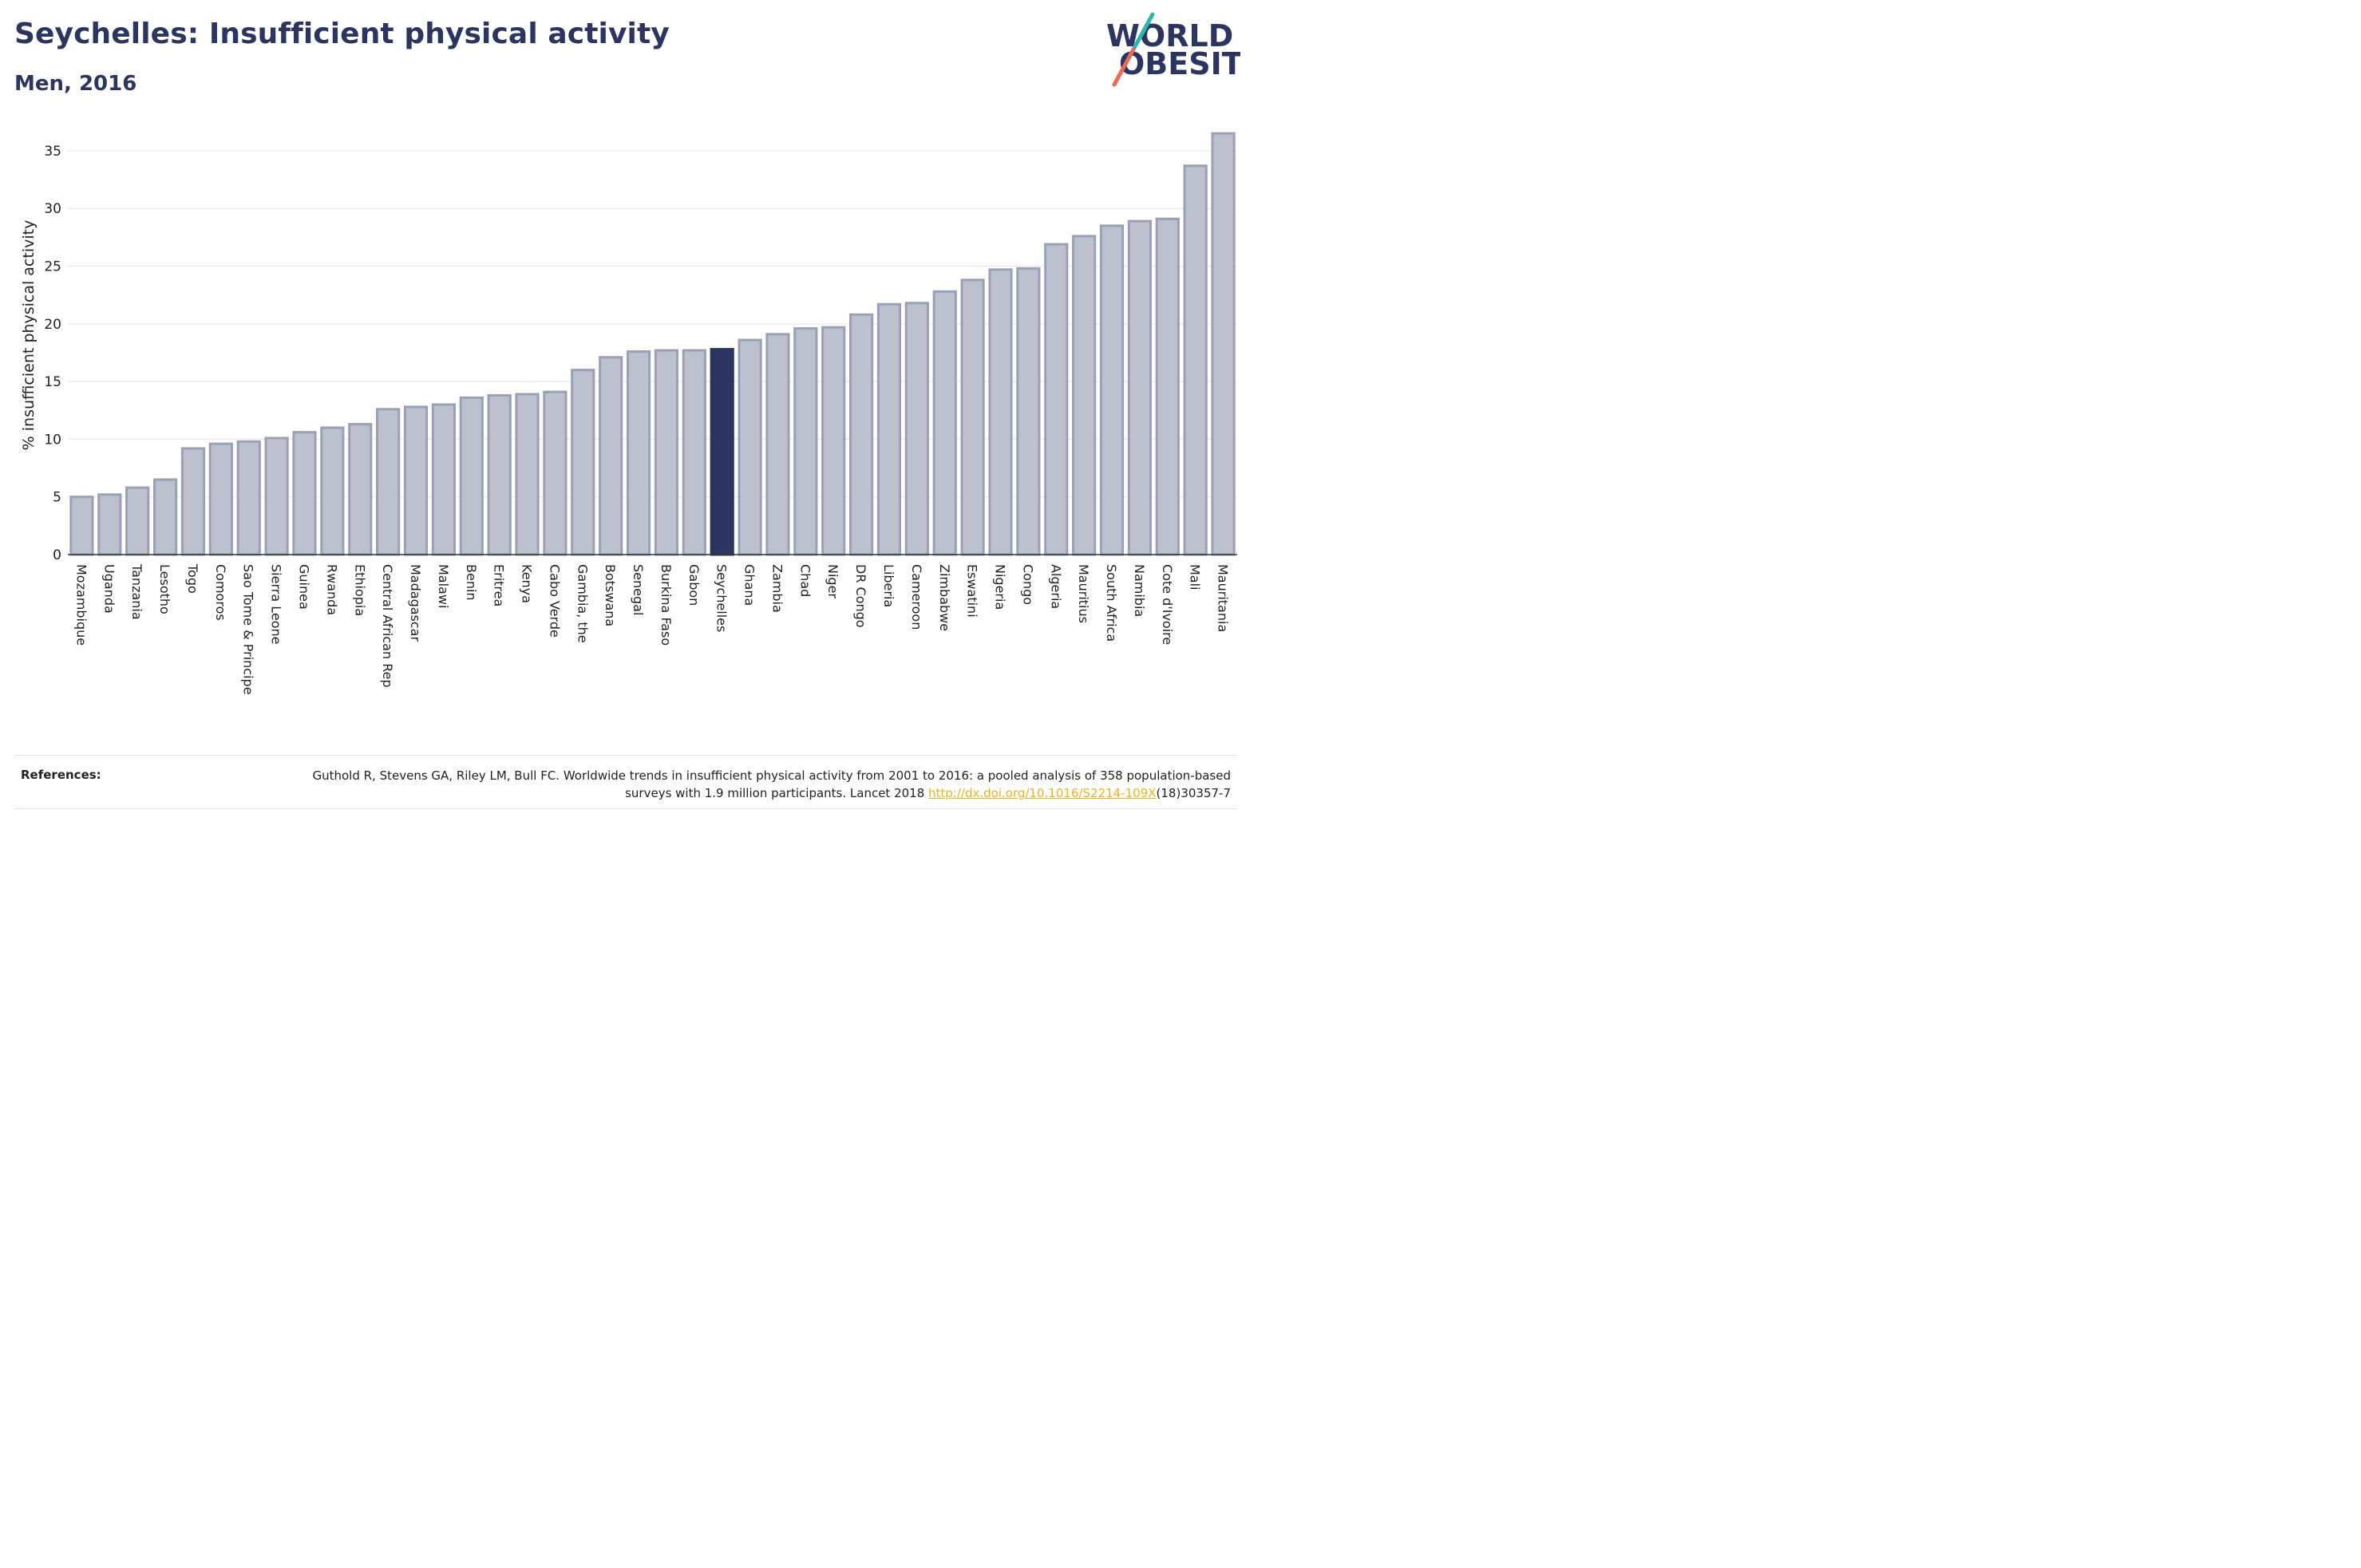  I want to click on x-tick-label: Gambia, the, so click(582, 603).